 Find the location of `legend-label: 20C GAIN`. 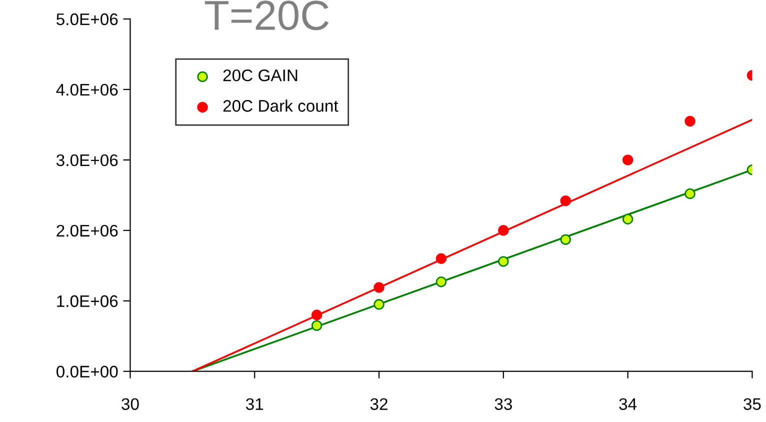

legend-label: 20C GAIN is located at coordinates (260, 75).